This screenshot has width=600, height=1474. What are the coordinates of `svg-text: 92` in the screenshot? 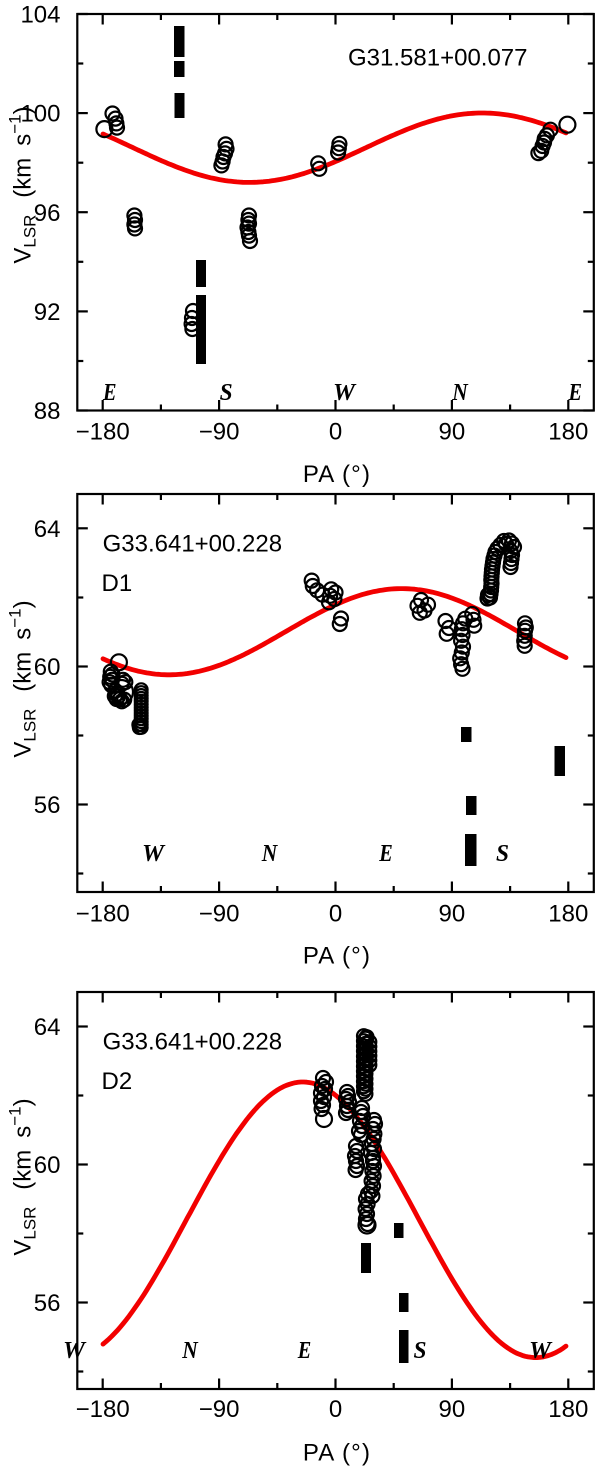 It's located at (47, 312).